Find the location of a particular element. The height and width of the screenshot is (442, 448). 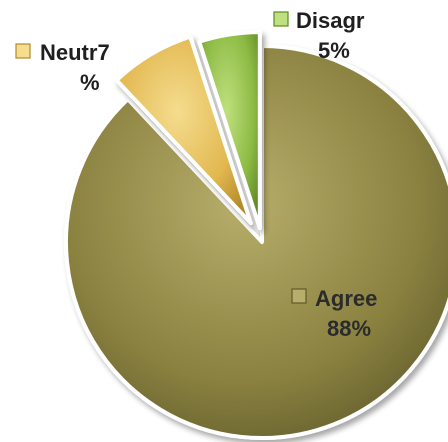

legend-marker-agree is located at coordinates (299, 296).